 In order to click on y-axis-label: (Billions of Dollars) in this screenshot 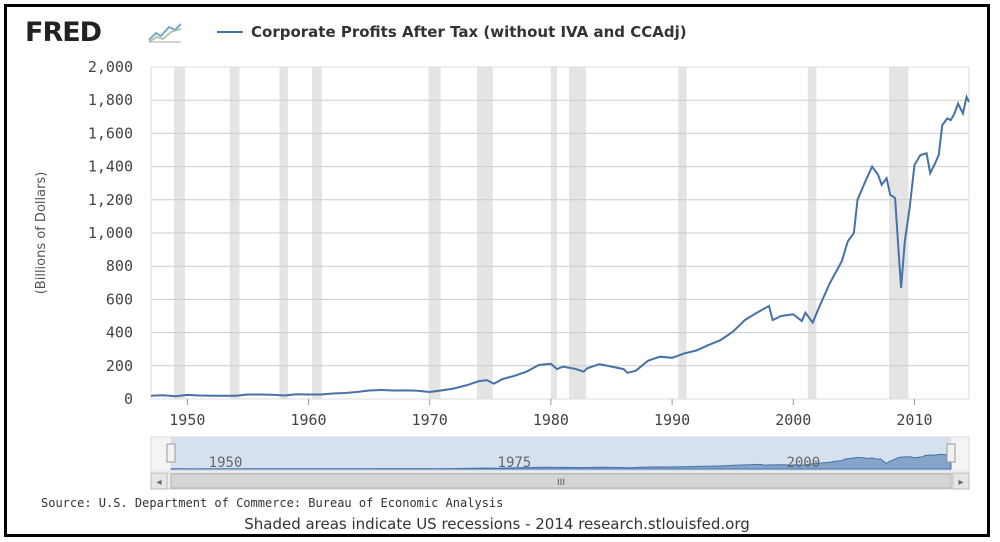, I will do `click(41, 233)`.